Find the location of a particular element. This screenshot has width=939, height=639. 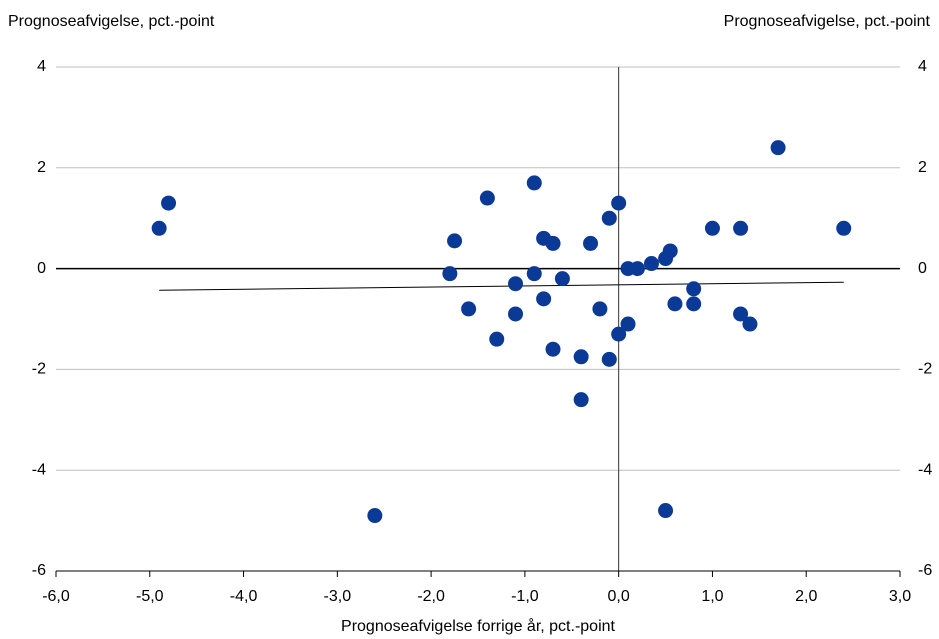

x-tick-label: 3,0 is located at coordinates (900, 596).